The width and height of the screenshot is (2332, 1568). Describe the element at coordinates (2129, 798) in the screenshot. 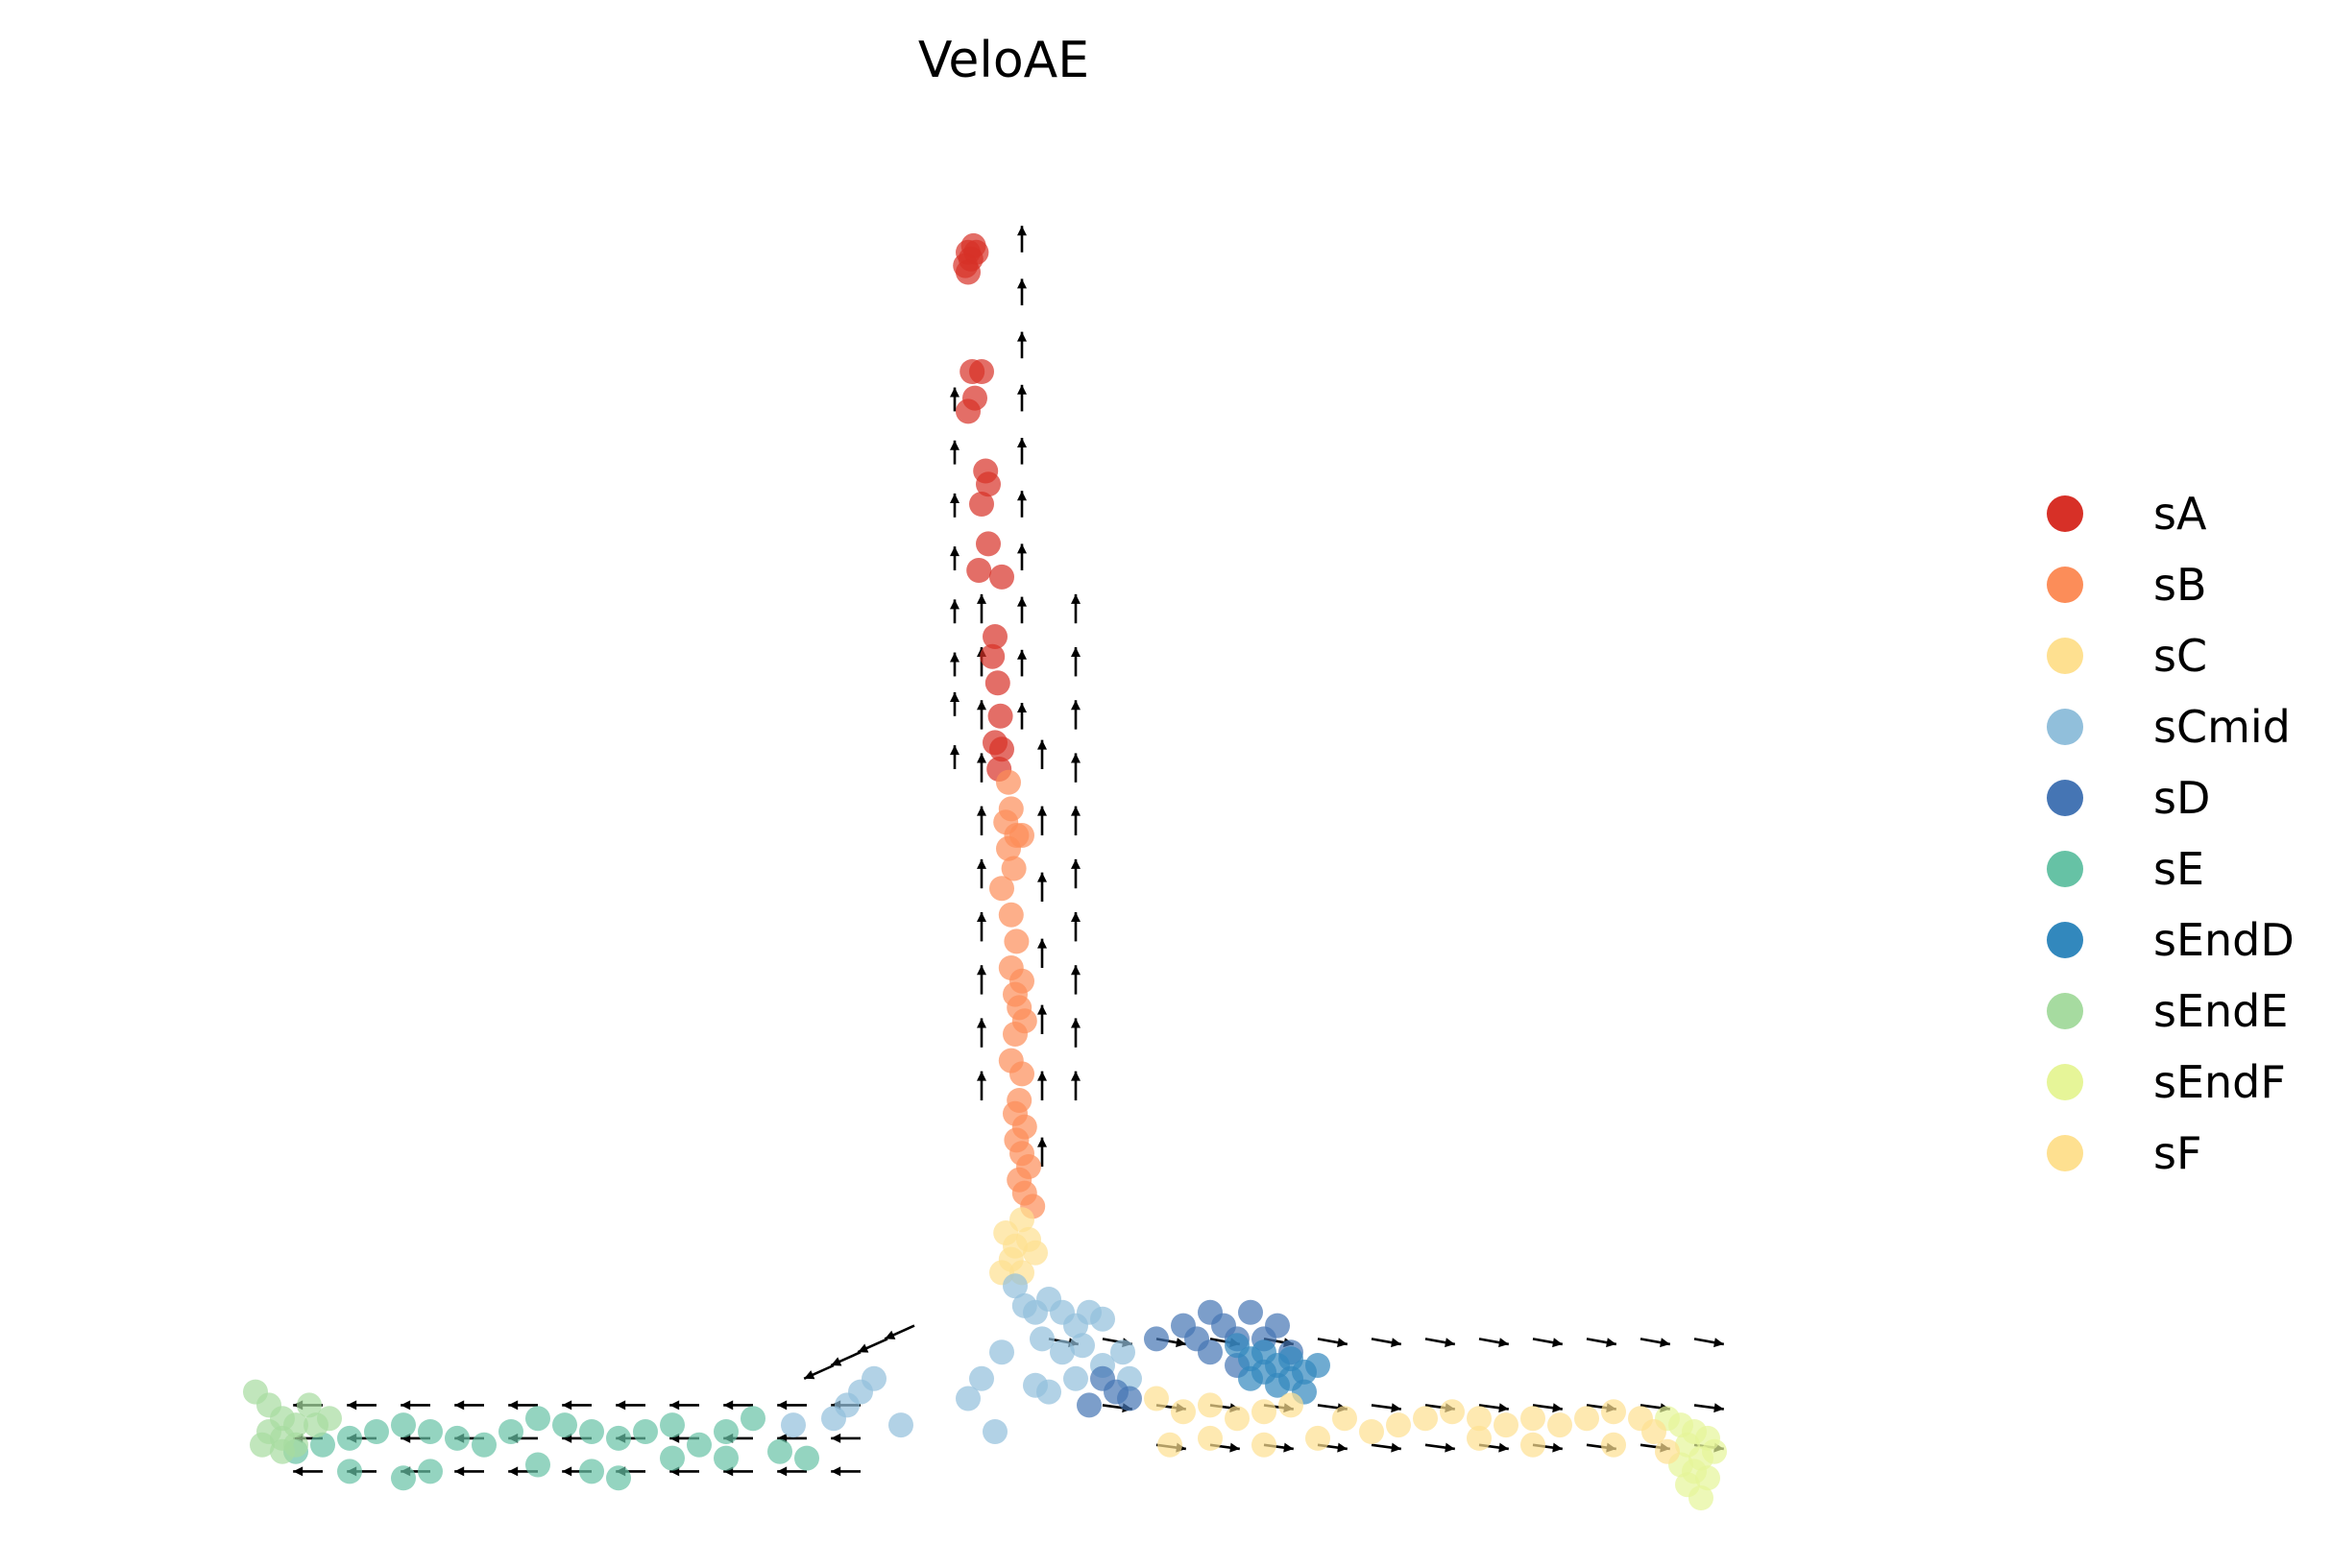

I see `legend-item: sD` at that location.